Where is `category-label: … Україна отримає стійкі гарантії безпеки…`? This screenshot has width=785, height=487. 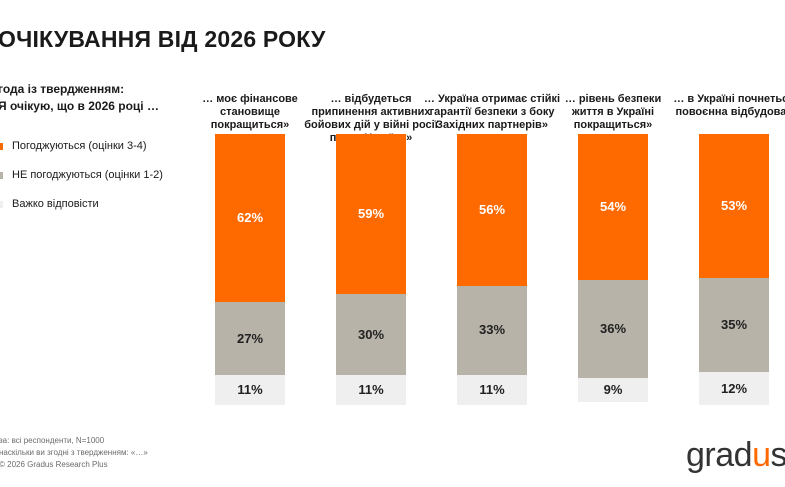
category-label: … Україна отримає стійкі гарантії безпеки… is located at coordinates (492, 112).